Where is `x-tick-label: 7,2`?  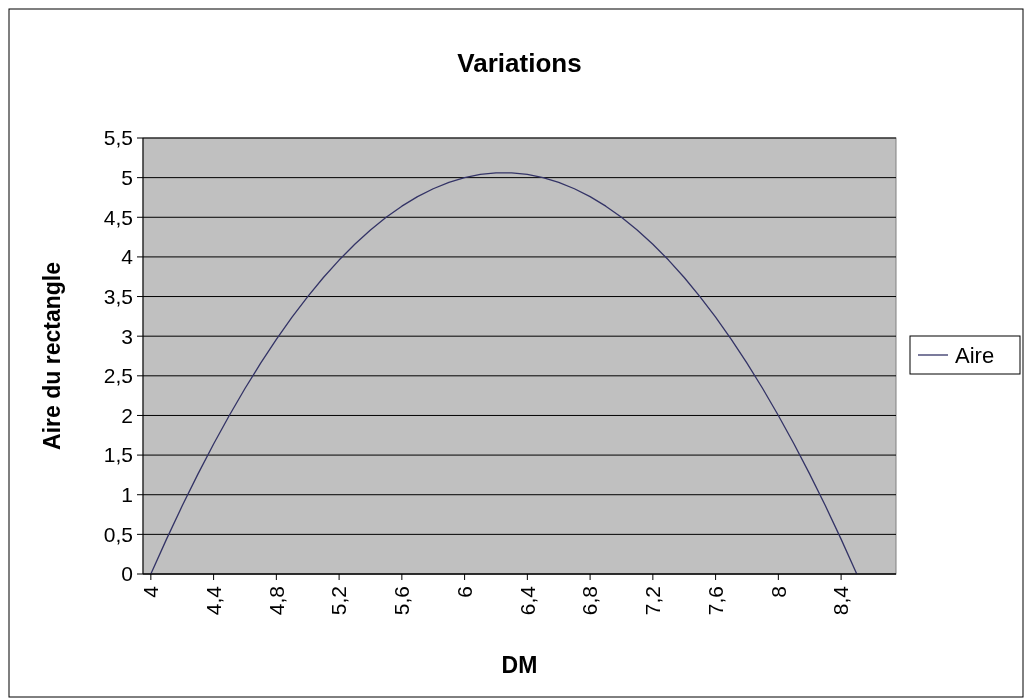 x-tick-label: 7,2 is located at coordinates (653, 601).